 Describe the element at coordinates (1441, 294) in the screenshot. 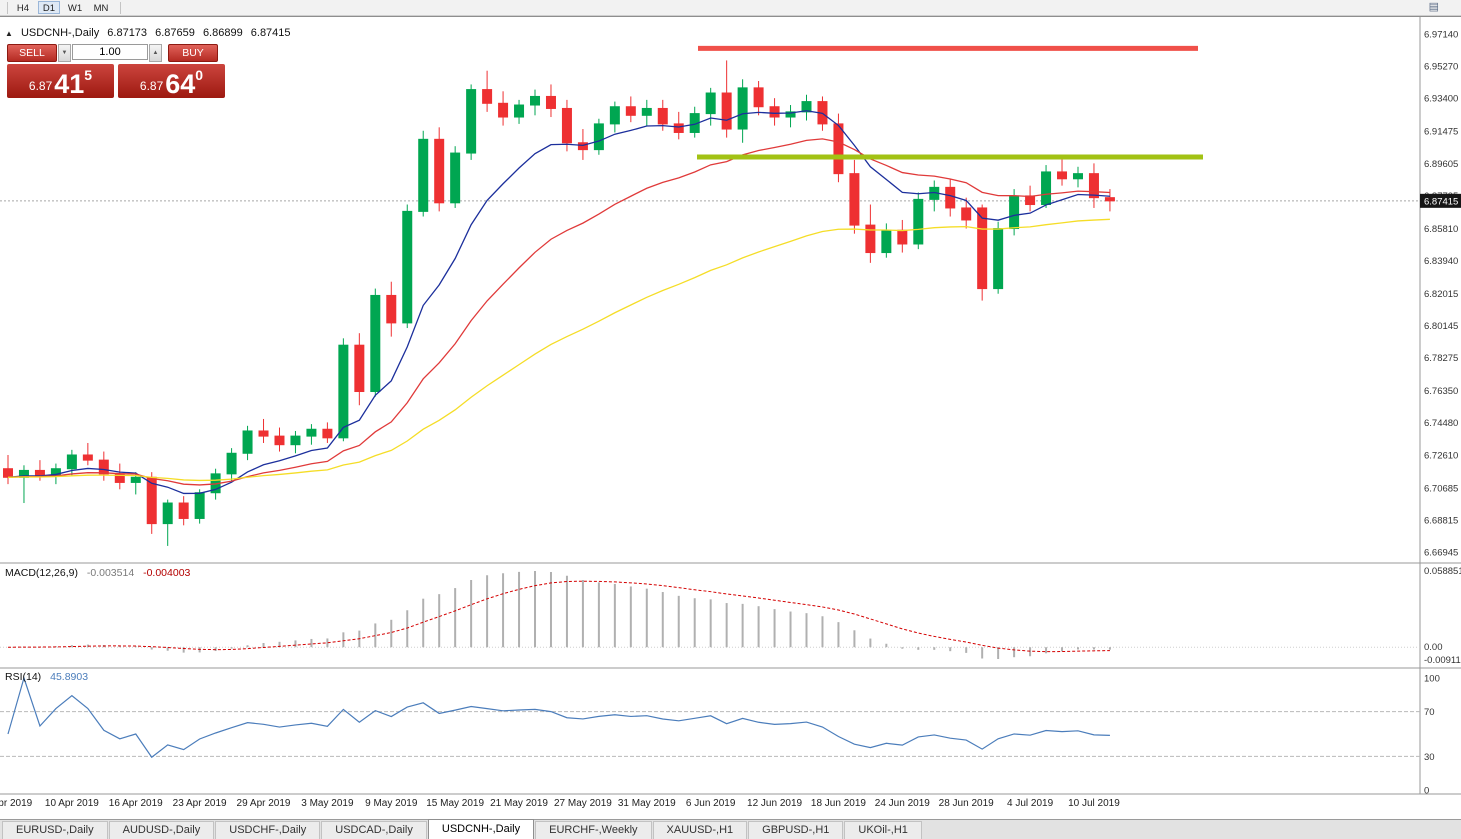

I see `svg-text: 6.82015` at that location.